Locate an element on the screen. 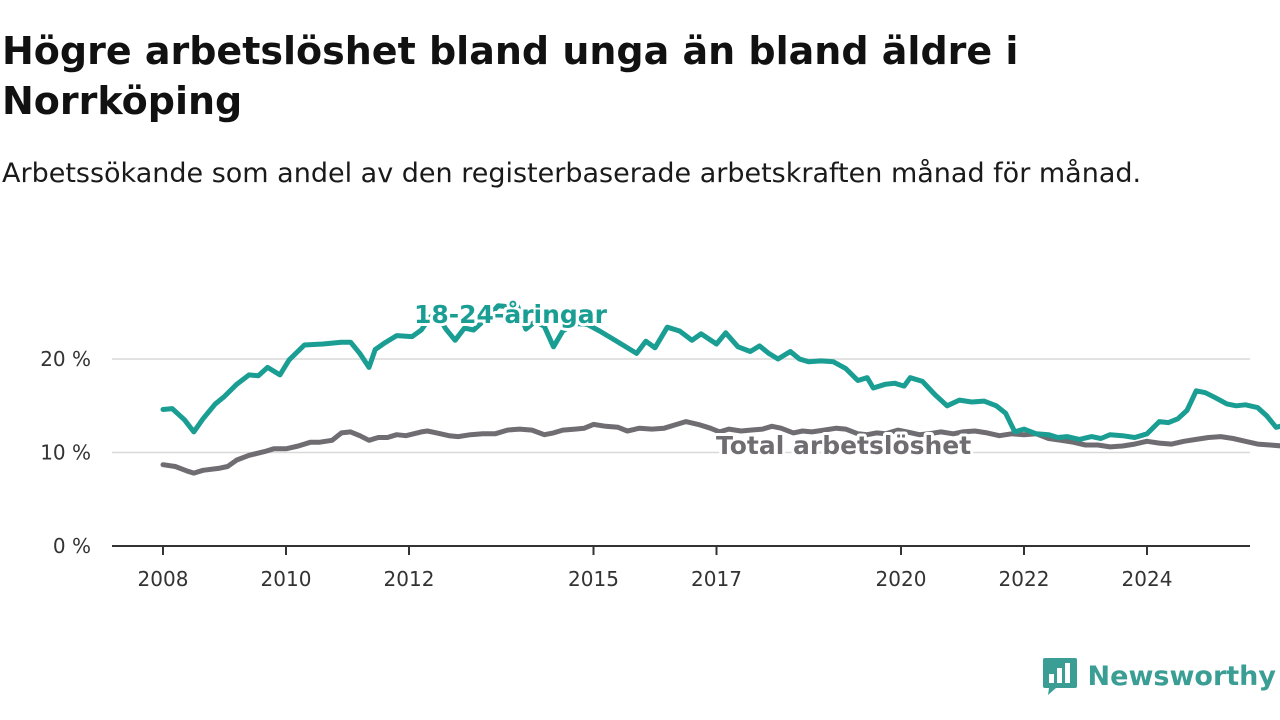  x-tick-label: 2017 is located at coordinates (716, 579).